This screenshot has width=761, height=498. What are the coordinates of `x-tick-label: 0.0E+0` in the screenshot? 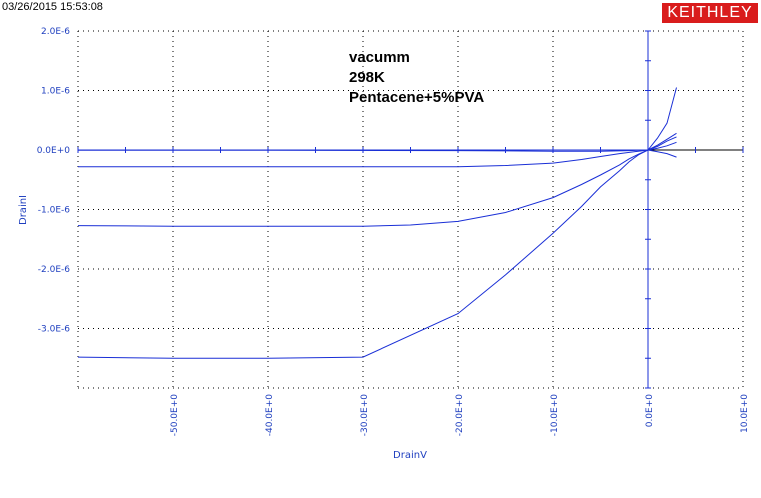 It's located at (650, 411).